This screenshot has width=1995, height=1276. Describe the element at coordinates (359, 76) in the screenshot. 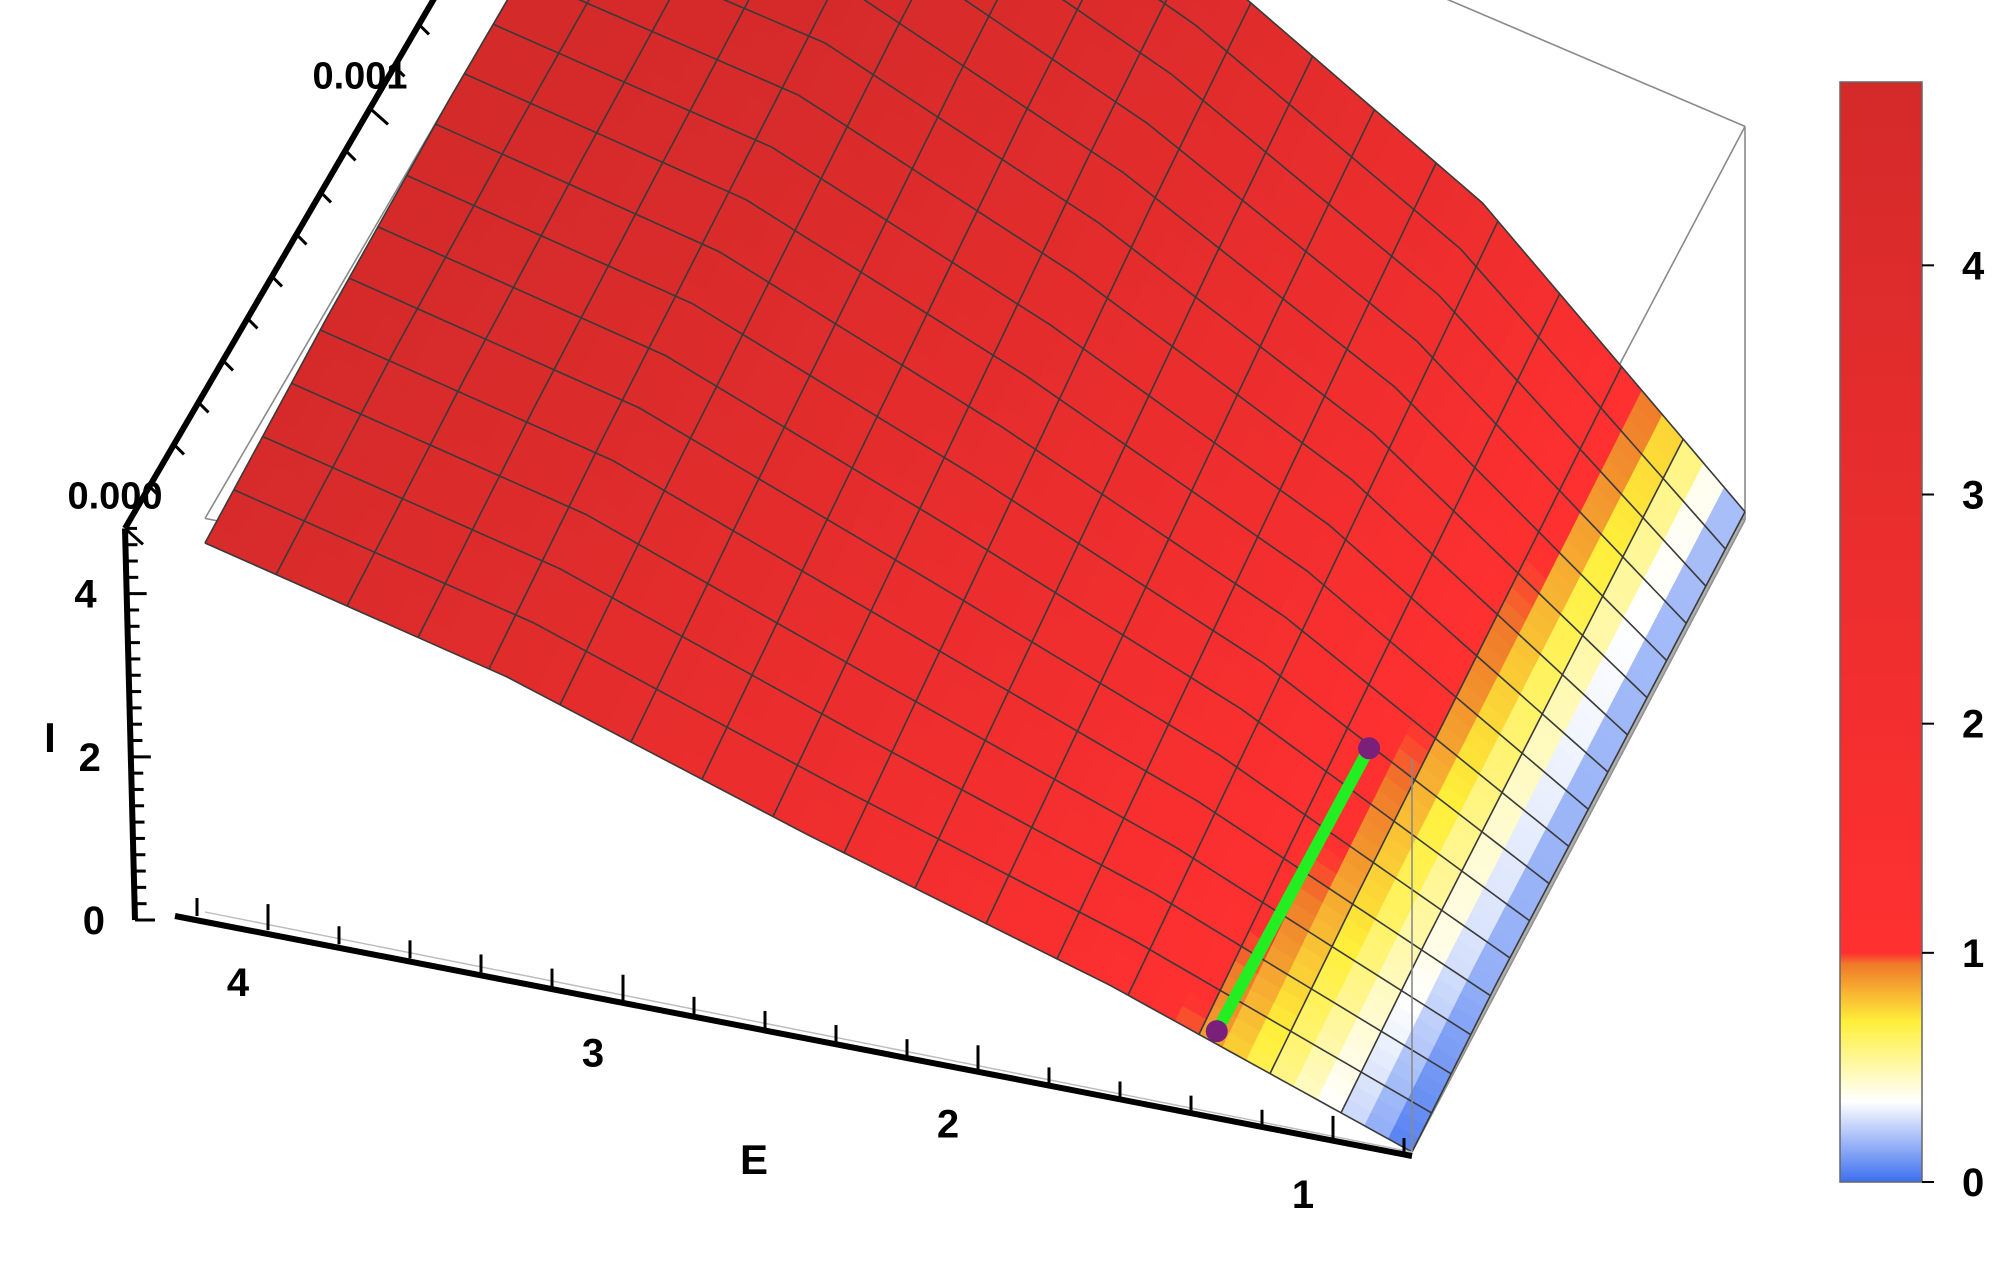

I see `y-tick-label: 0.001` at that location.